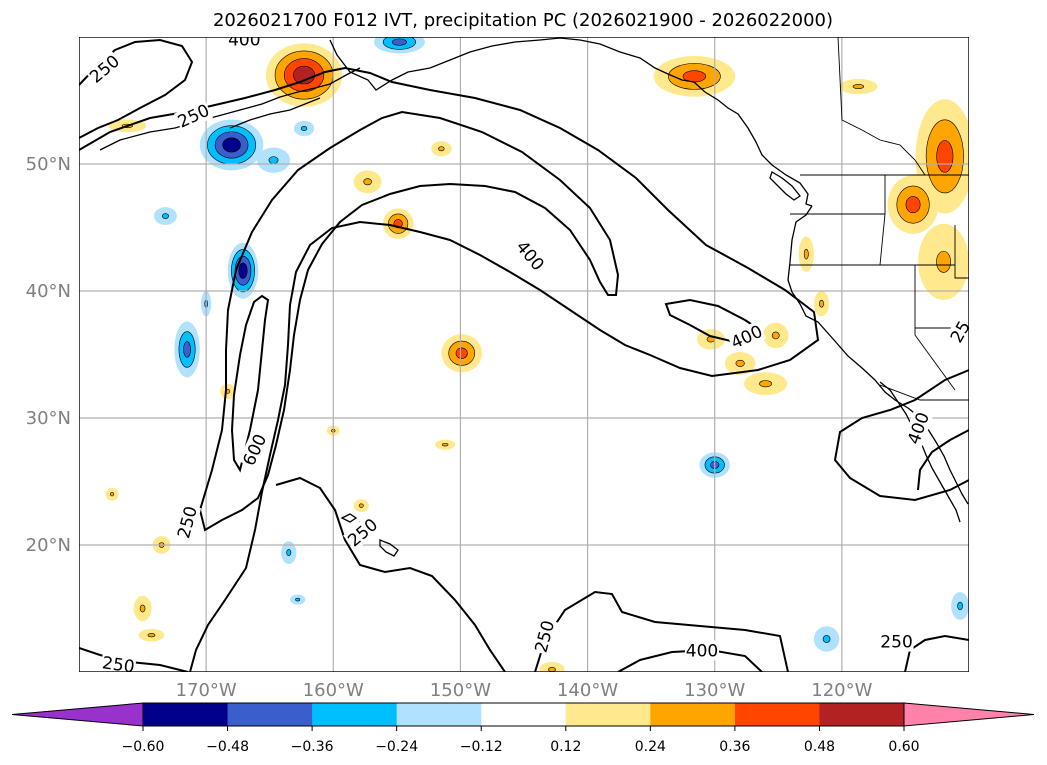 Image resolution: width=1047 pixels, height=765 pixels. I want to click on colorbar-tick-label: −0.60, so click(143, 747).